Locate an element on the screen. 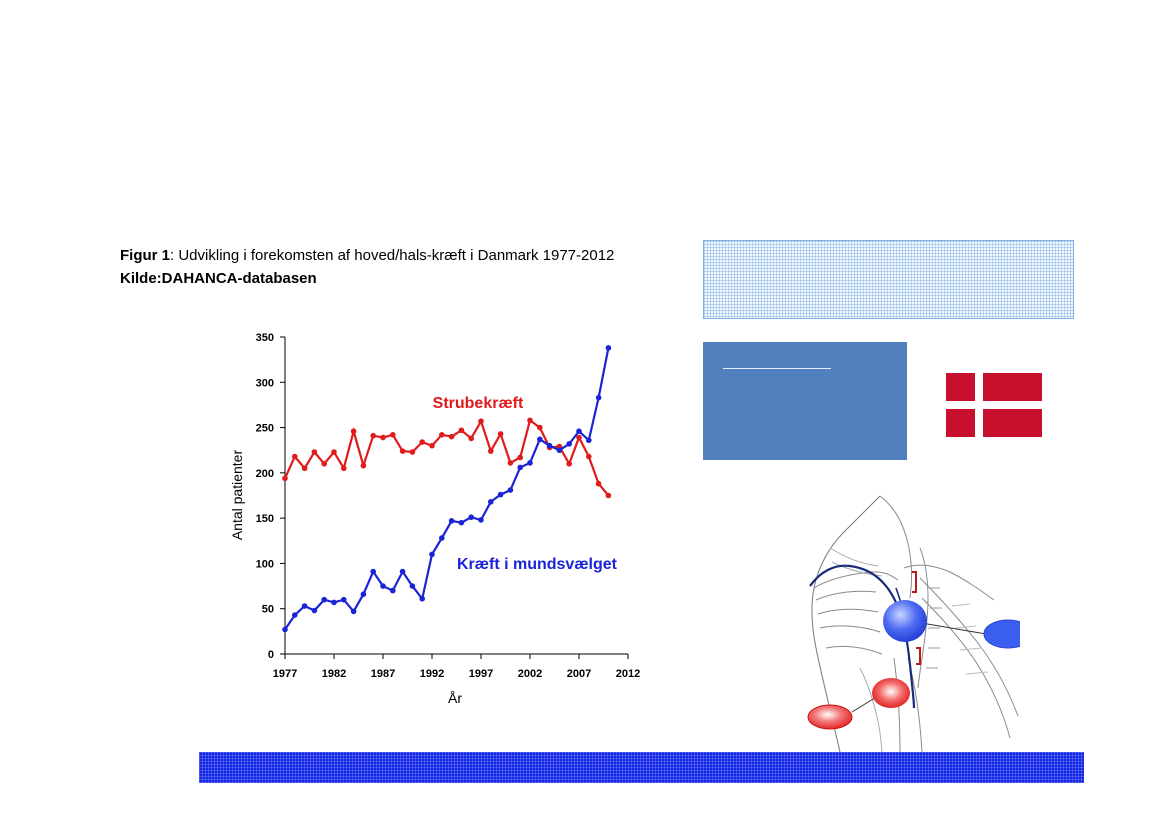  head-neck-anatomy-icon is located at coordinates (913, 623).